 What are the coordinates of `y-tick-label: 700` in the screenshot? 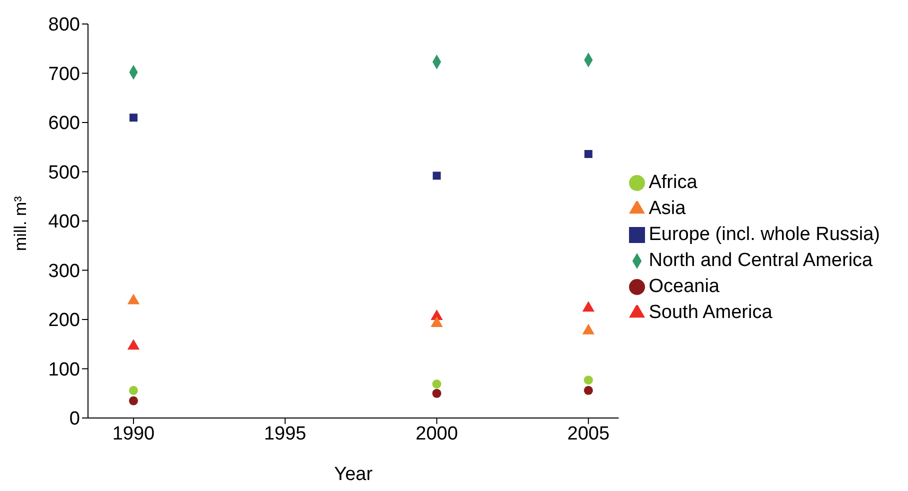 It's located at (64, 74).